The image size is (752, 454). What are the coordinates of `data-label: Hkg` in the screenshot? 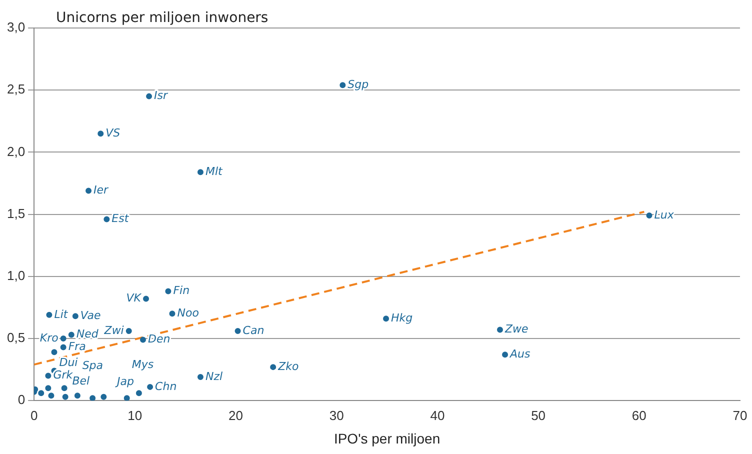 It's located at (402, 317).